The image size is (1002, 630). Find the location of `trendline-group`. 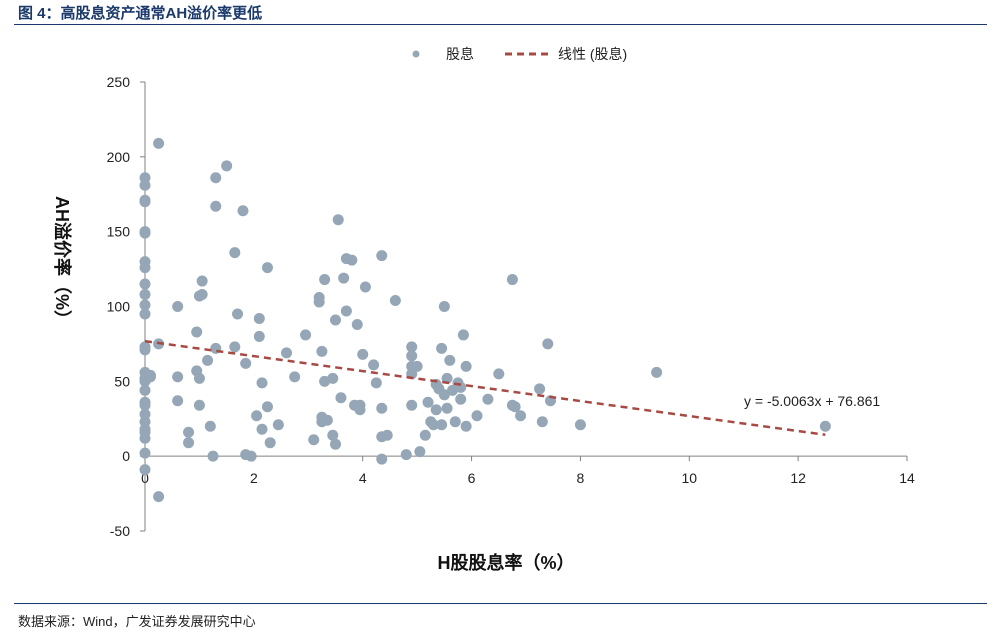

trendline-group is located at coordinates (485, 388).